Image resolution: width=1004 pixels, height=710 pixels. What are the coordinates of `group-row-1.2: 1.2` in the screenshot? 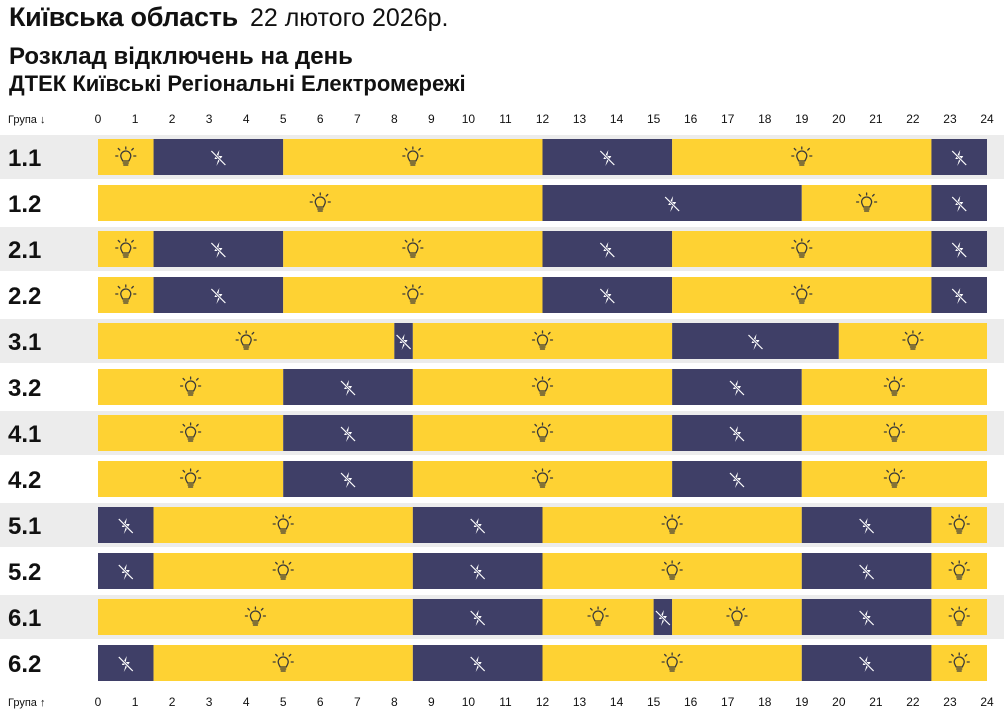 It's located at (497, 203).